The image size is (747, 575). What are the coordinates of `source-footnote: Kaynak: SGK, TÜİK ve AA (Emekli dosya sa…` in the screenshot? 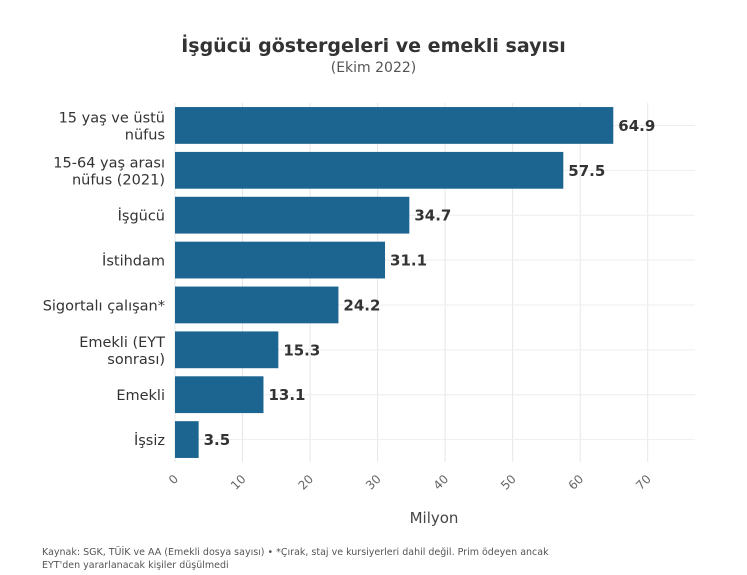 It's located at (322, 559).